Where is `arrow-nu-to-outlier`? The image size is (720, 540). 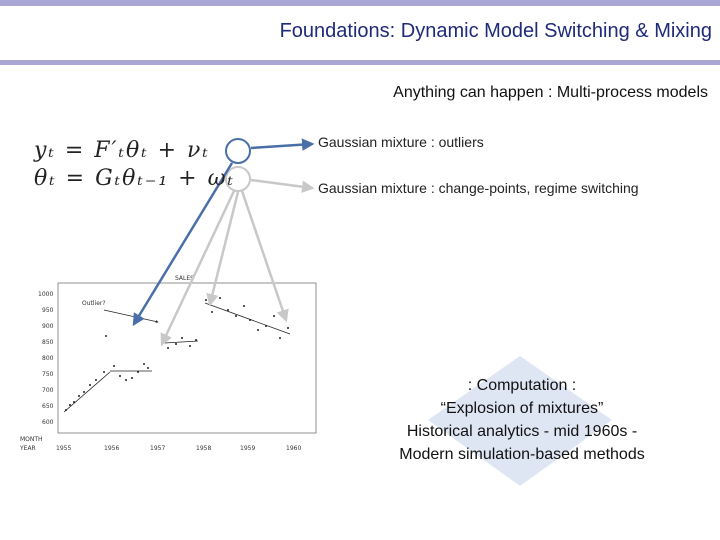
arrow-nu-to-outlier is located at coordinates (183, 244).